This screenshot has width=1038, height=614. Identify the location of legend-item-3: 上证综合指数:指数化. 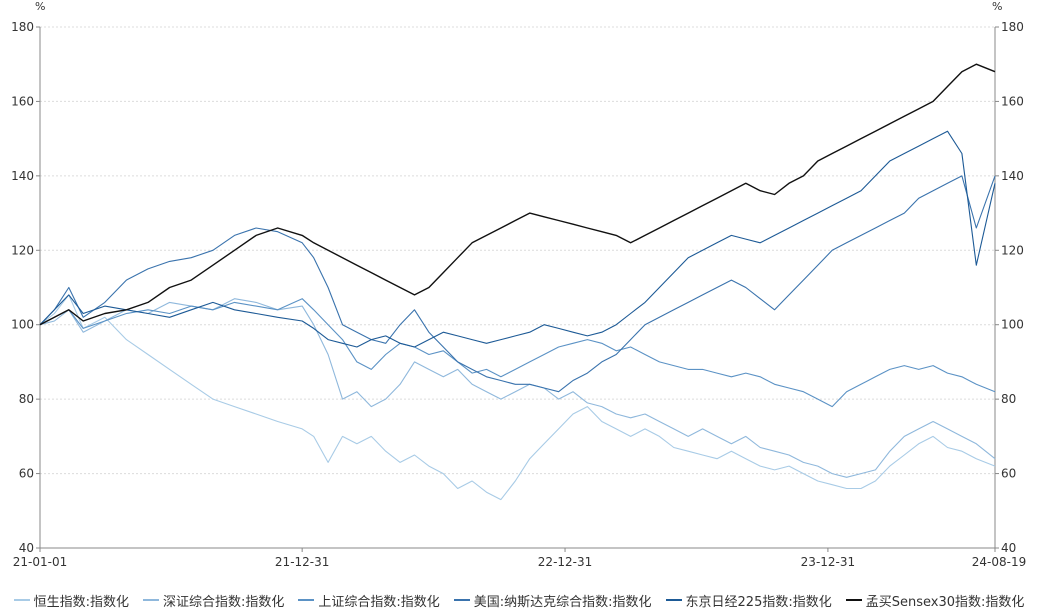
(369, 600).